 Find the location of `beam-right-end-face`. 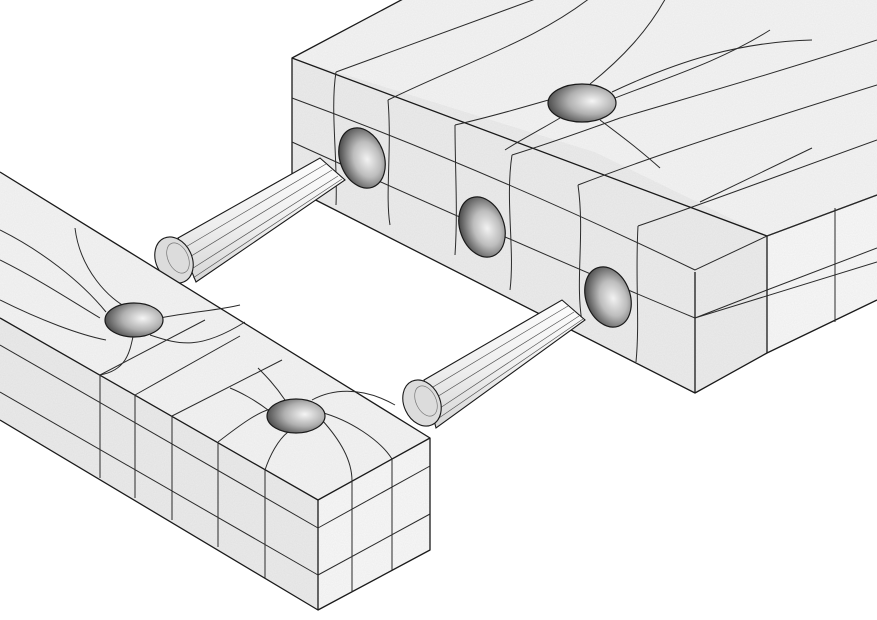

beam-right-end-face is located at coordinates (822, 274).